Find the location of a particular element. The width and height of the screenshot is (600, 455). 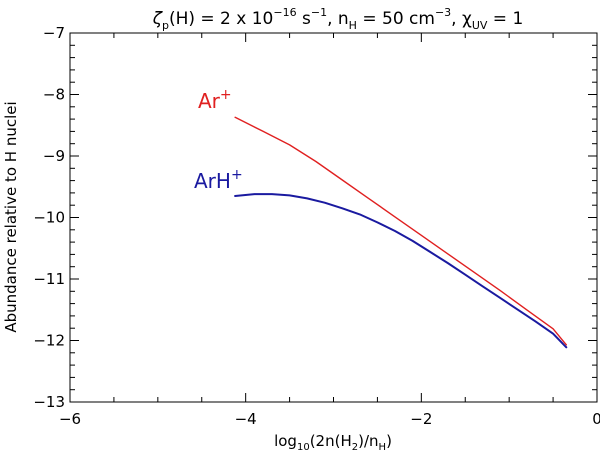

title-part5: , χ is located at coordinates (461, 19).